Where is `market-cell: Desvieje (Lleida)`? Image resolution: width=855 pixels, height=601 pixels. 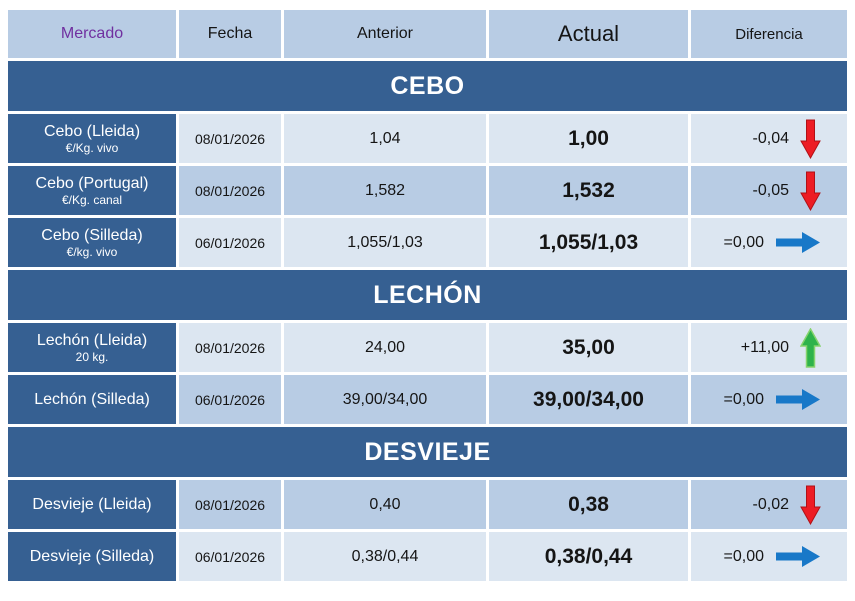
market-cell: Desvieje (Lleida) is located at coordinates (92, 504).